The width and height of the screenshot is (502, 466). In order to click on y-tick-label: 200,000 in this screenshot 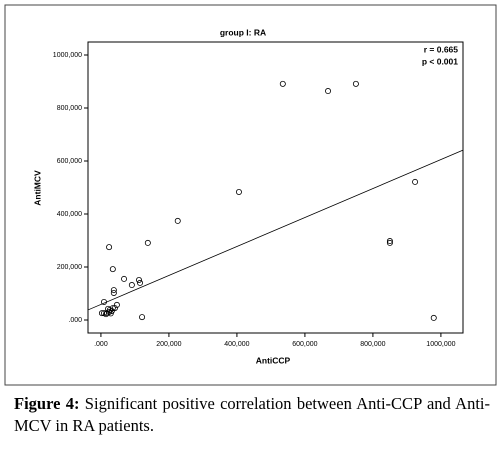, I will do `click(69, 267)`.